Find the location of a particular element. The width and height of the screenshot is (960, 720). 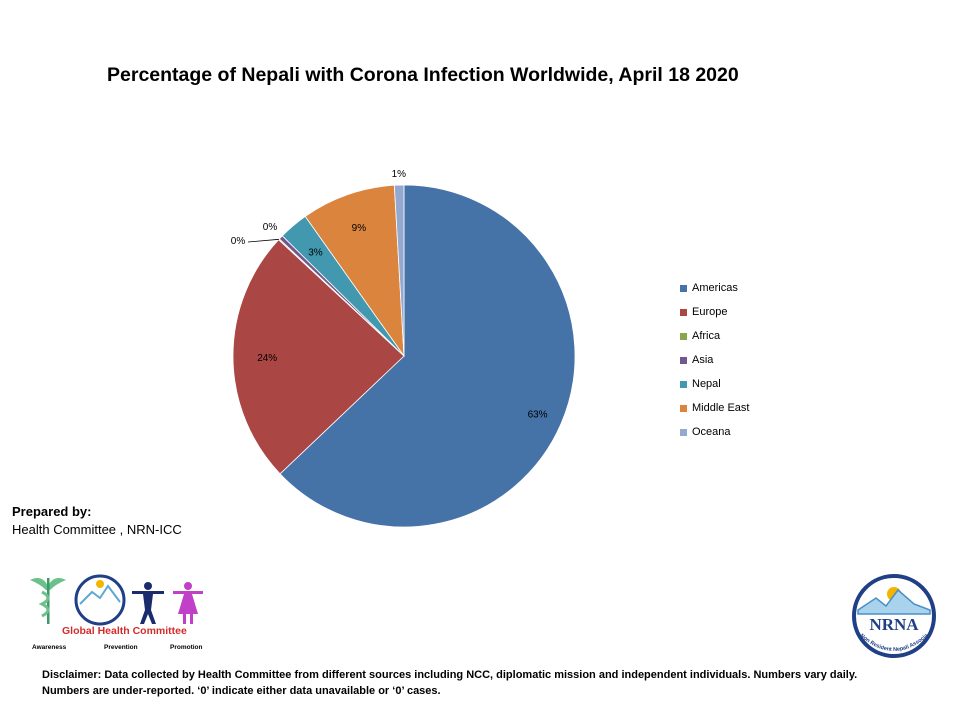

nrna-small-icon is located at coordinates (100, 600).